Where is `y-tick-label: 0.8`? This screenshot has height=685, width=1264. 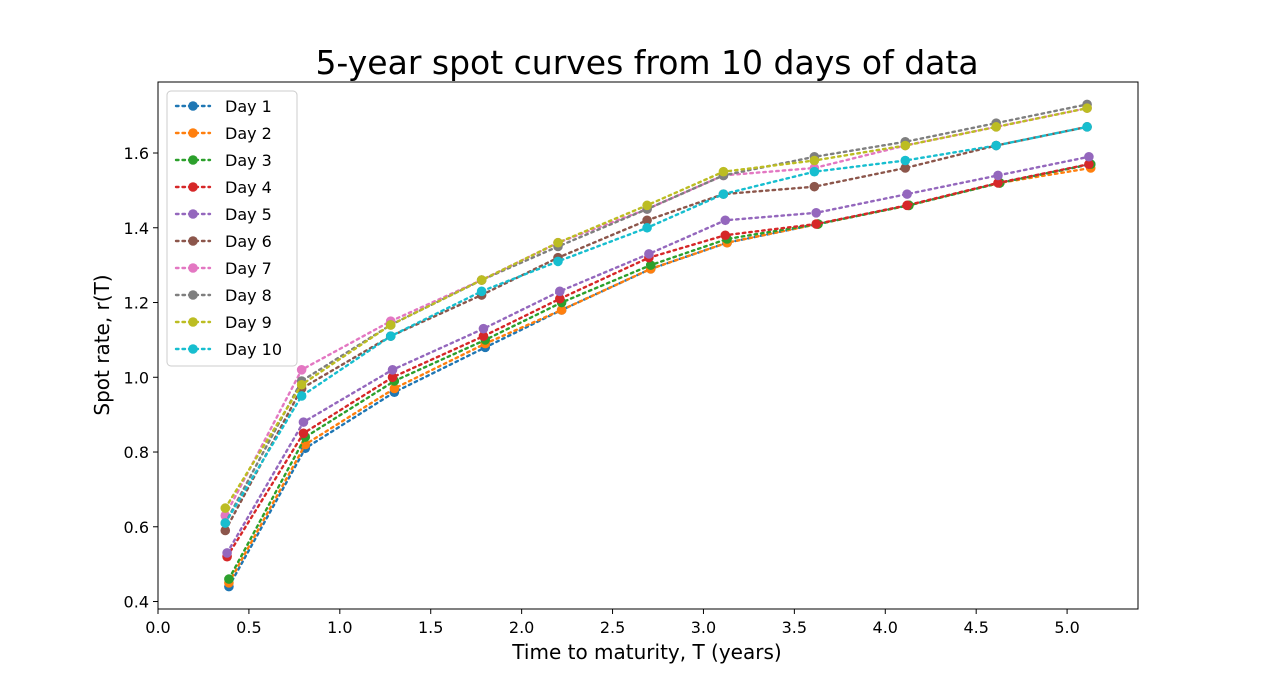 y-tick-label: 0.8 is located at coordinates (136, 452).